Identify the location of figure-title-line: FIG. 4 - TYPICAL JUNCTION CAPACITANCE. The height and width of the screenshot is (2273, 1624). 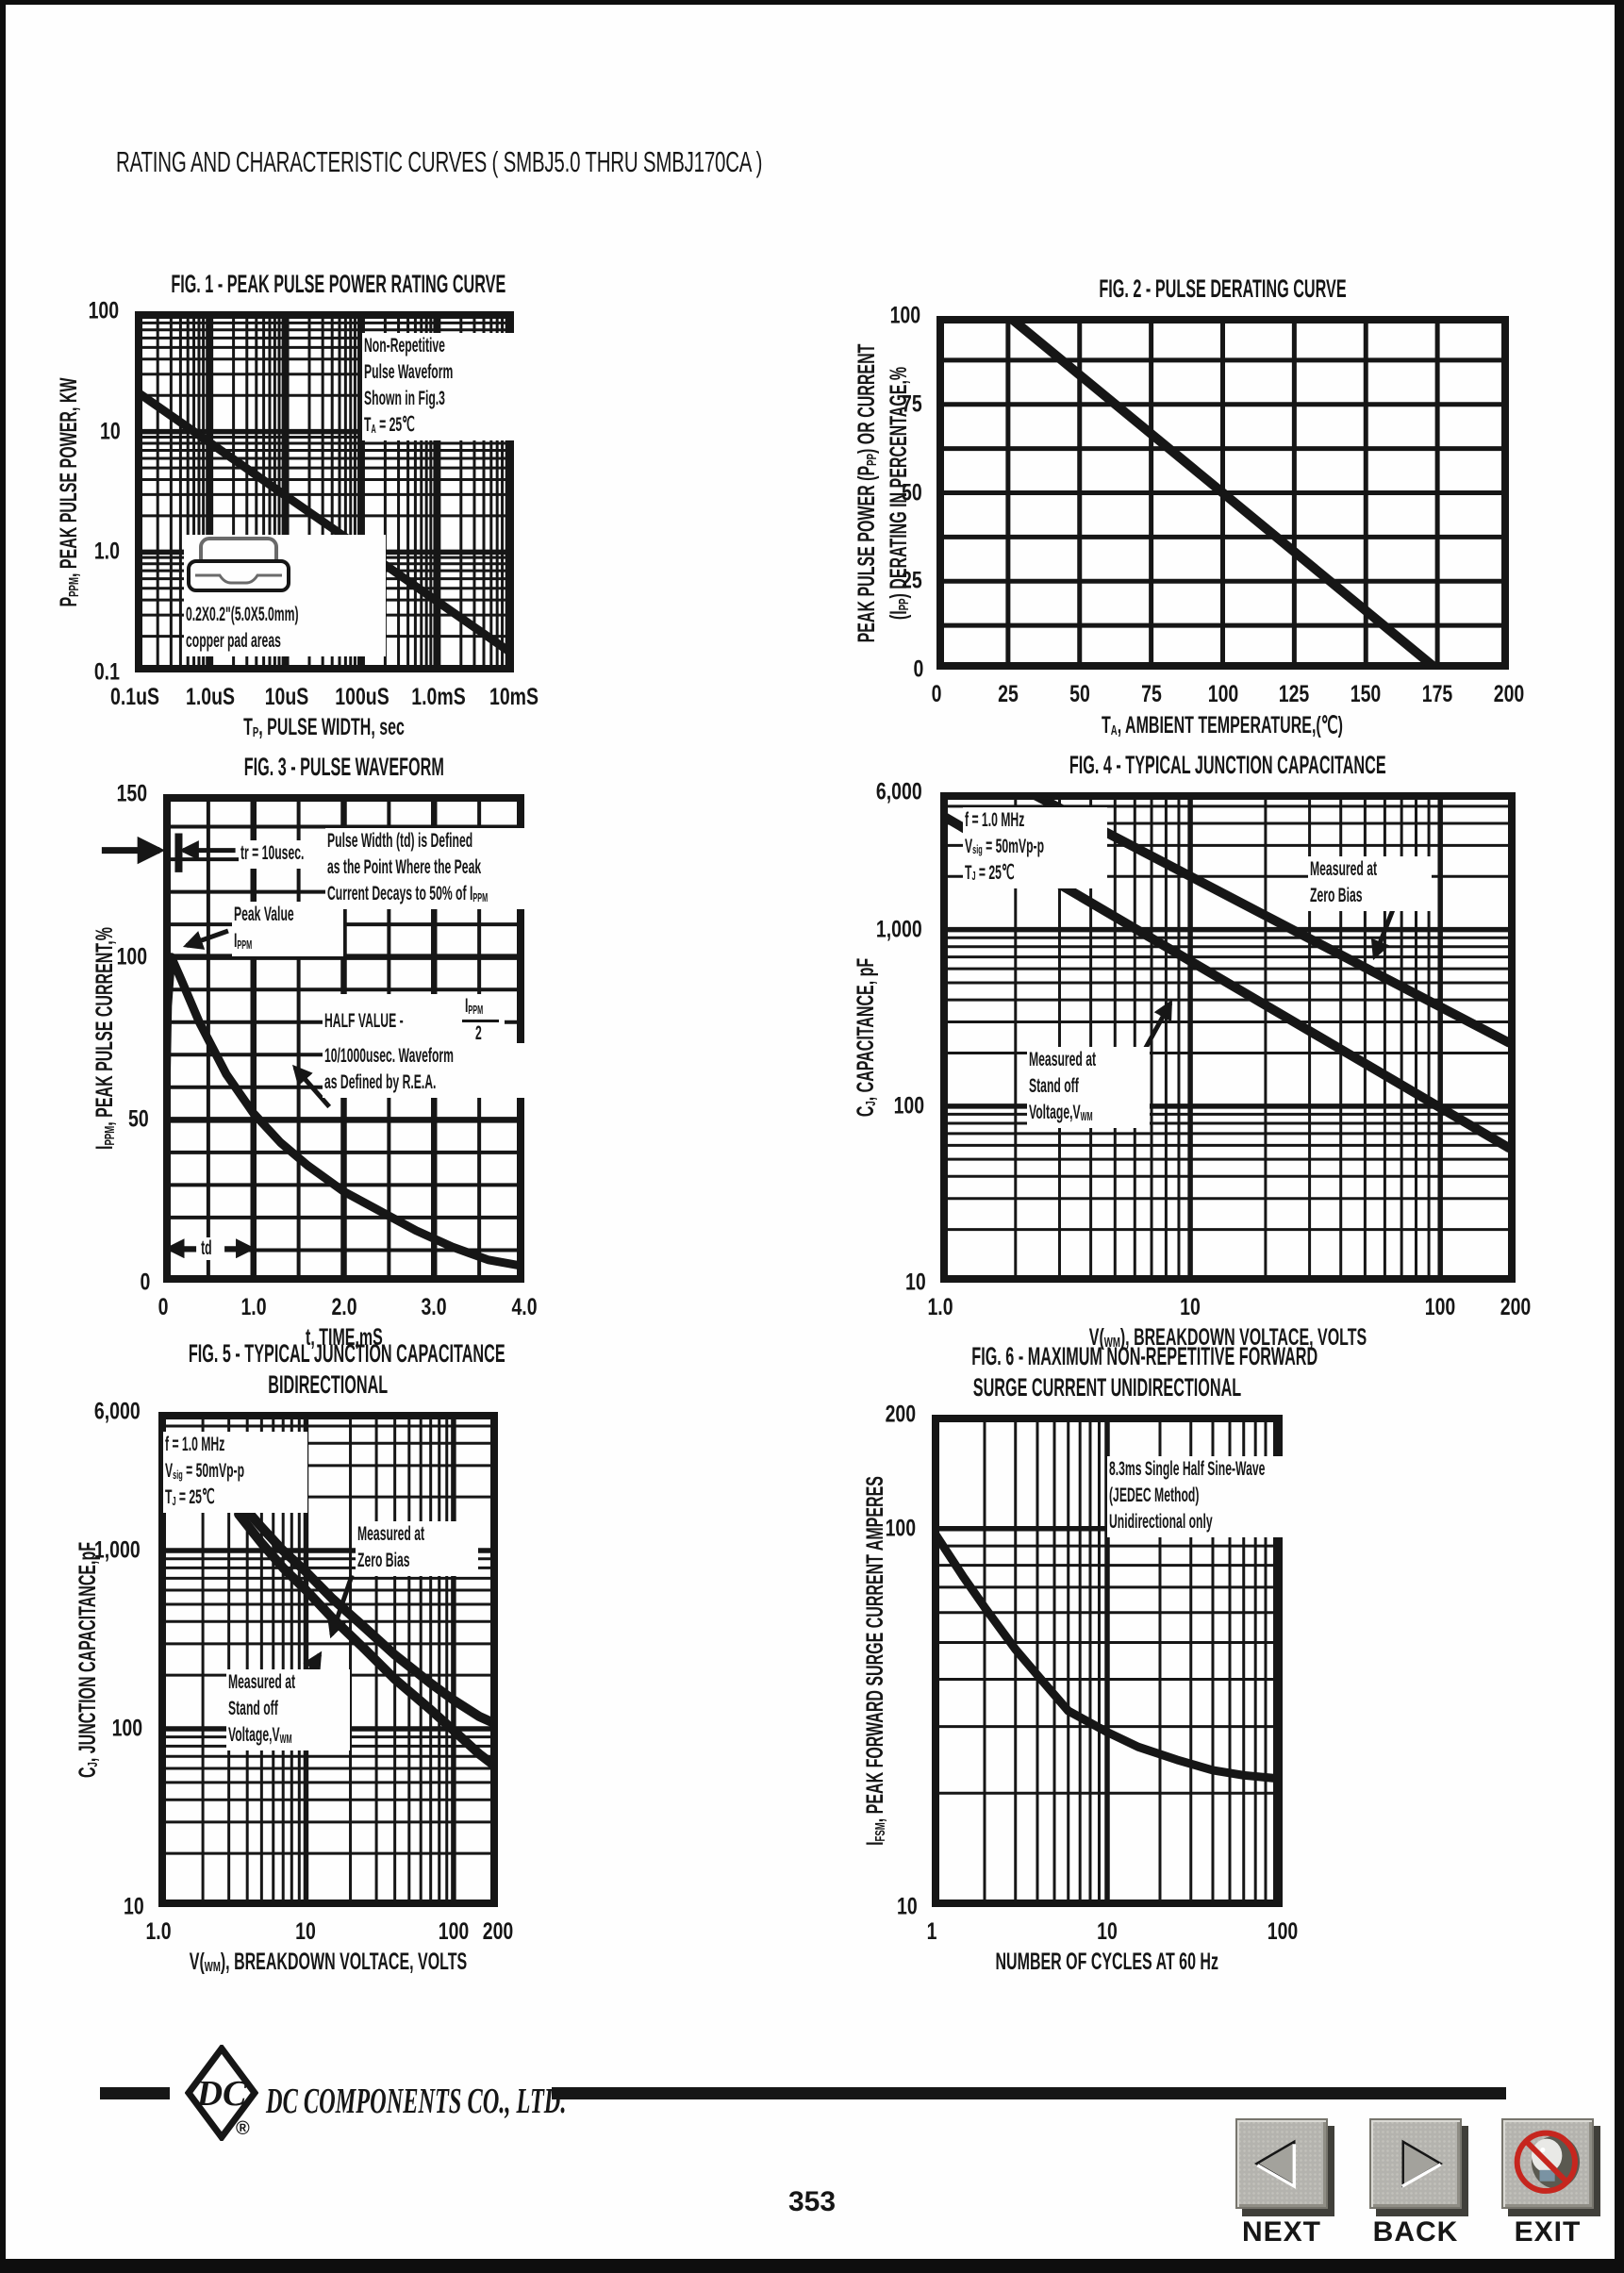
(1228, 767).